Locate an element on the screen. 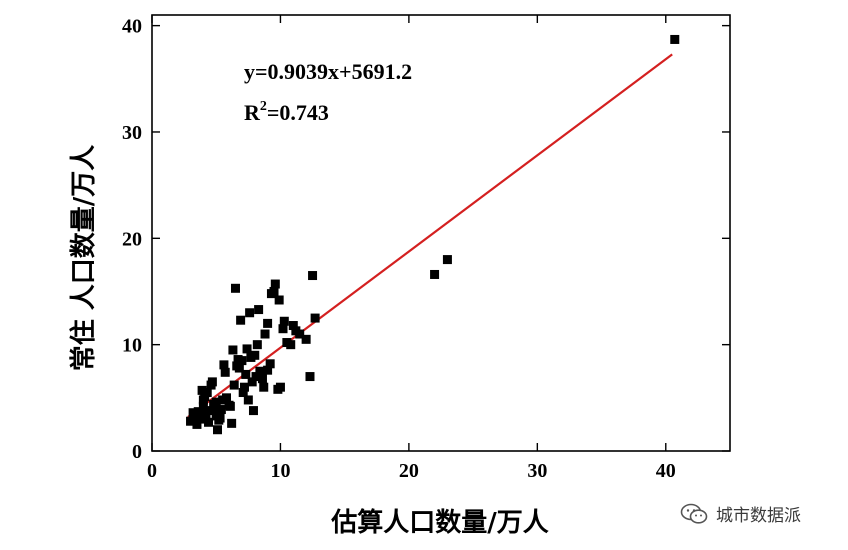  x-tick-label: 30 is located at coordinates (537, 471).